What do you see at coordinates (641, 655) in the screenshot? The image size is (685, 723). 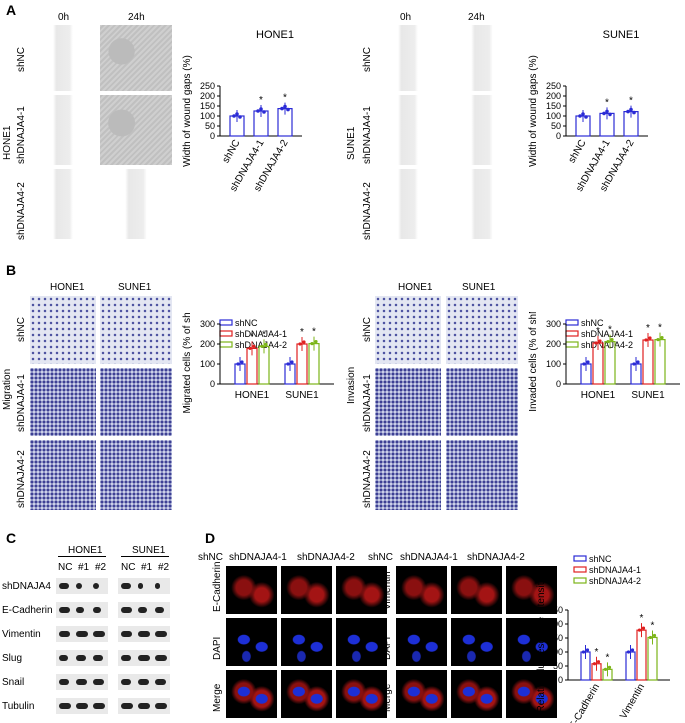 I see `bar` at bounding box center [641, 655].